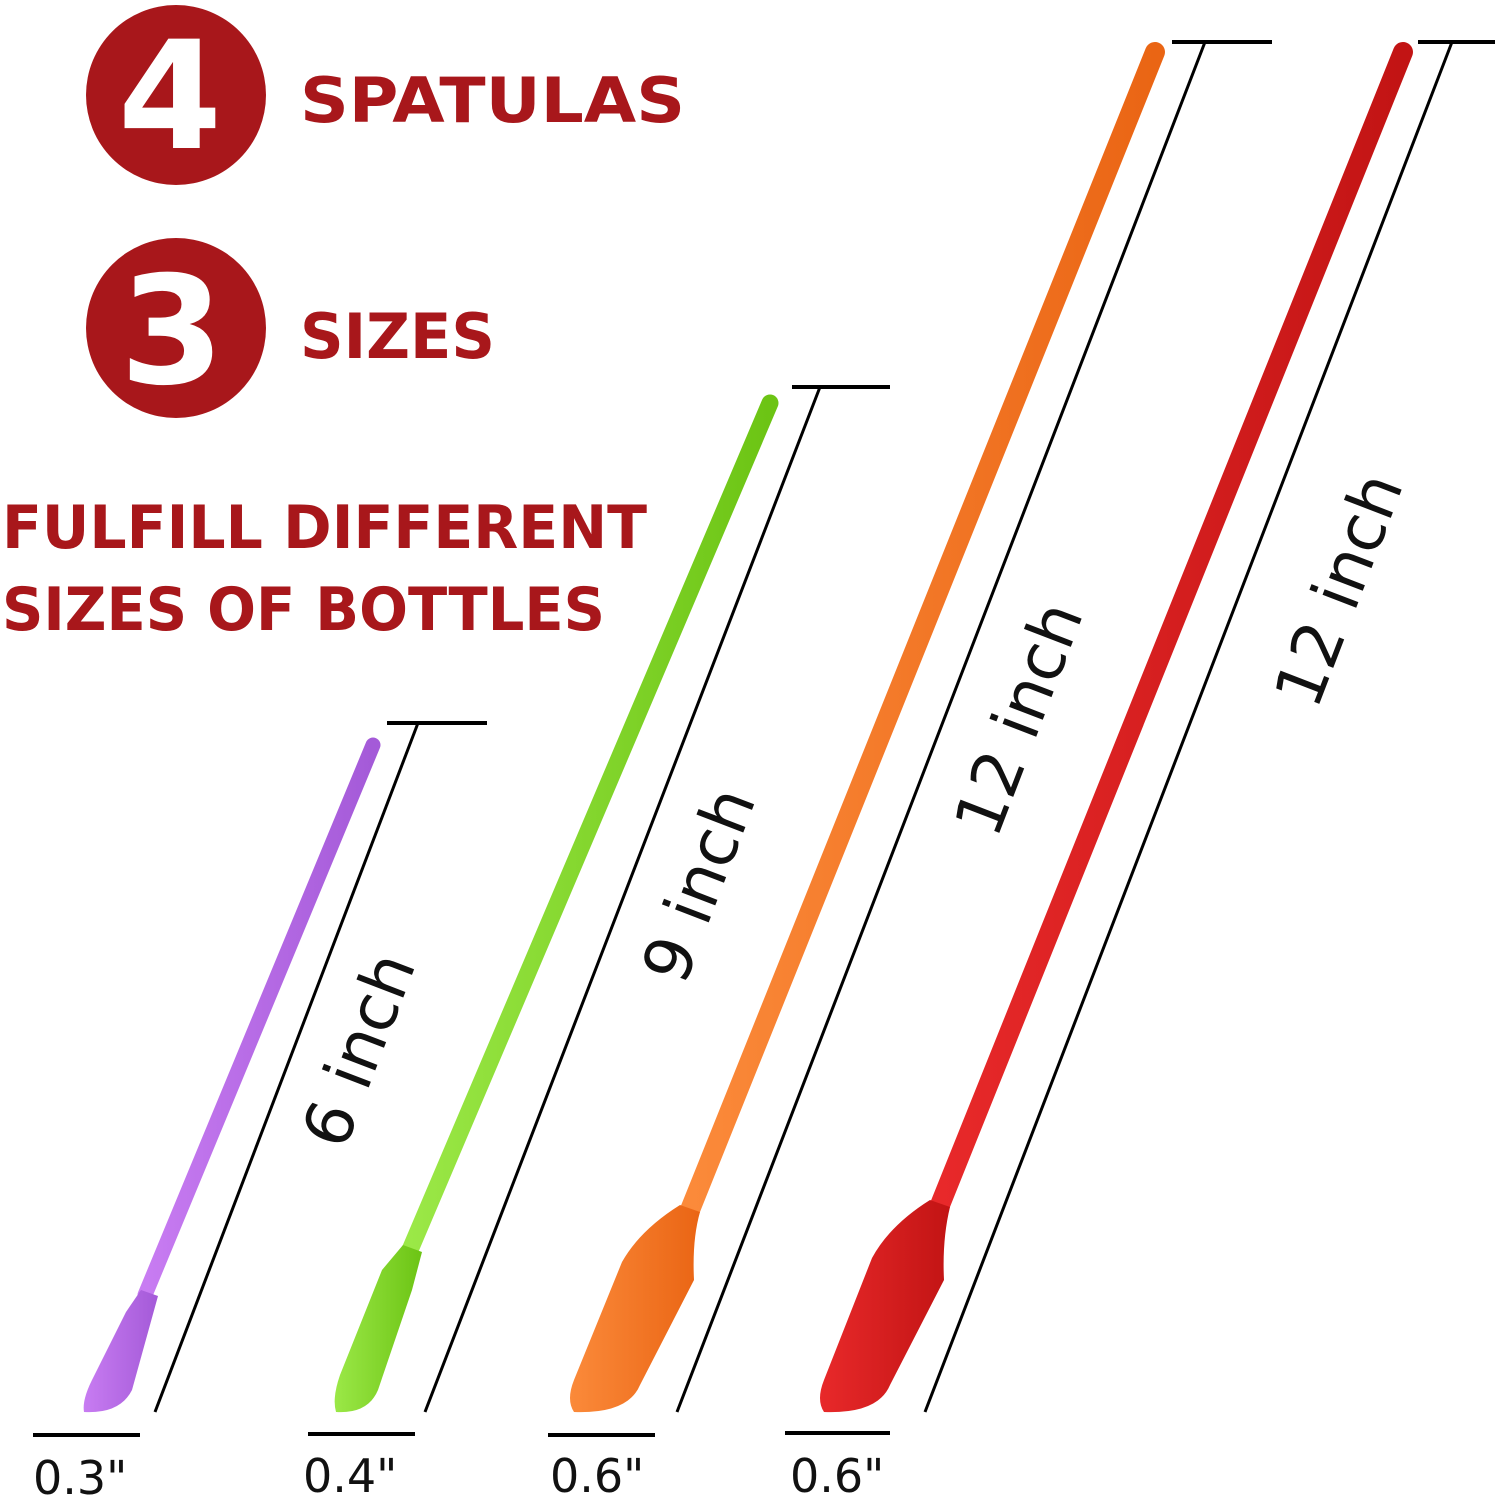 This screenshot has width=1495, height=1500. What do you see at coordinates (1018, 719) in the screenshot?
I see `length-label-12-orange: 12 inch` at bounding box center [1018, 719].